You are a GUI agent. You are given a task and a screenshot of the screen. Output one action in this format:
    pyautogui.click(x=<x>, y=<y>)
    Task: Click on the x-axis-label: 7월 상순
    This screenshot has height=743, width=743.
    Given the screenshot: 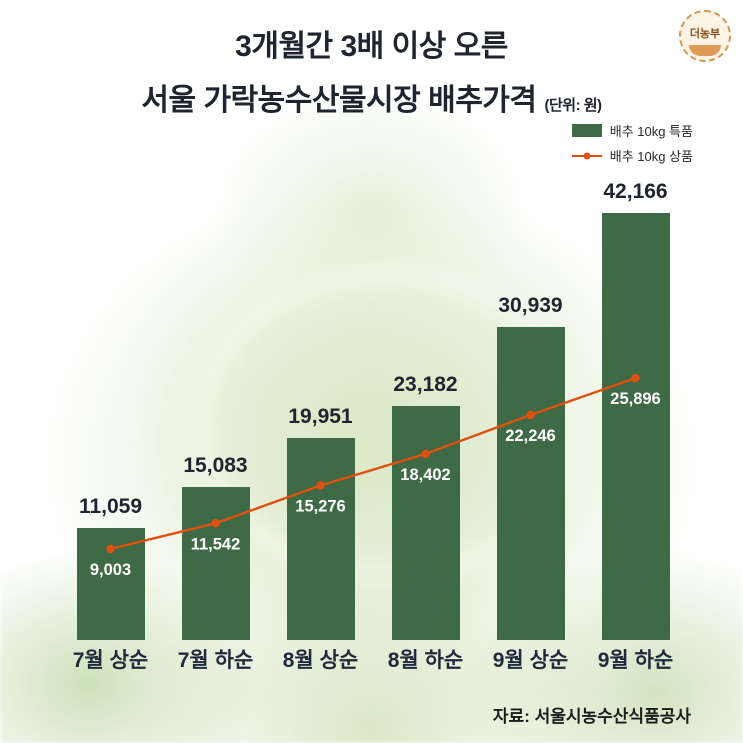 What is the action you would take?
    pyautogui.click(x=110, y=660)
    